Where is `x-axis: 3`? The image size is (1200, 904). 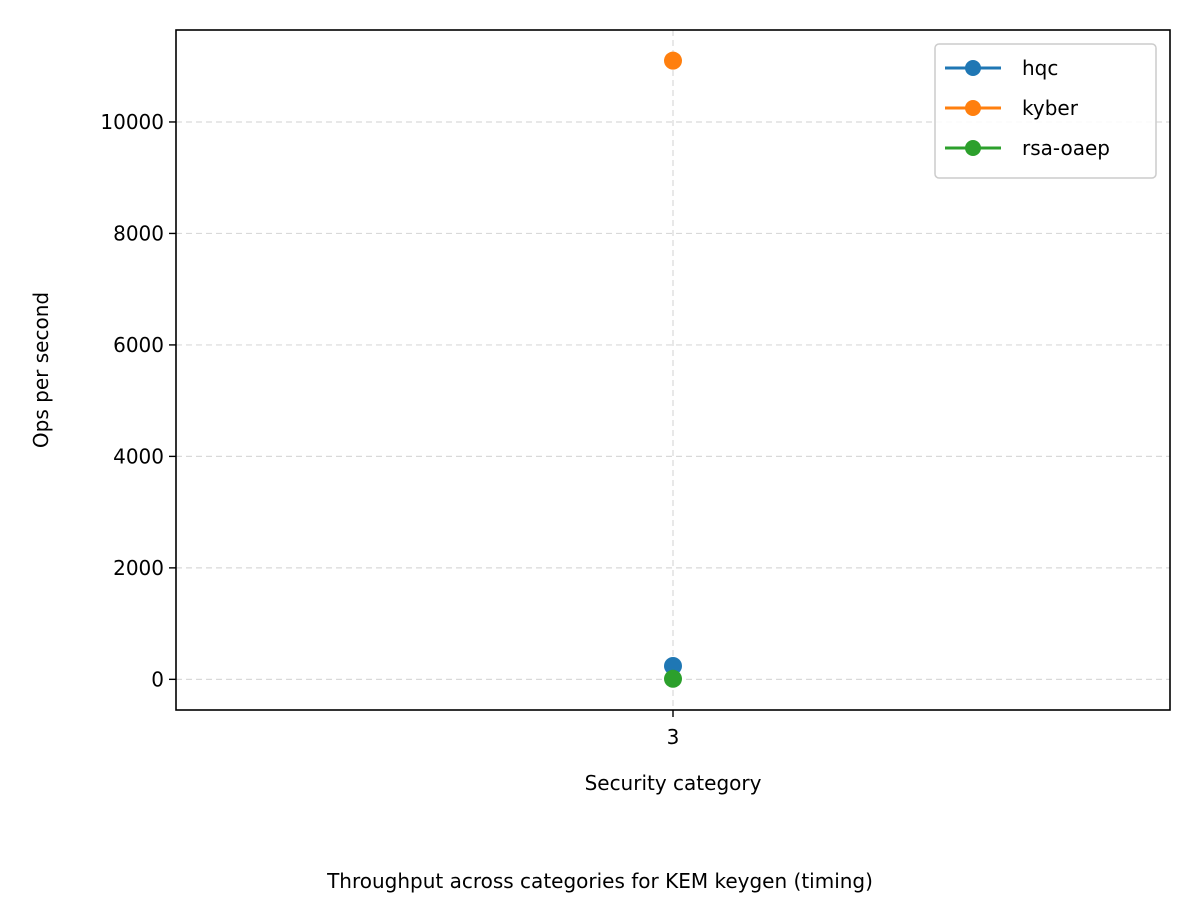 x-axis: 3 is located at coordinates (673, 729).